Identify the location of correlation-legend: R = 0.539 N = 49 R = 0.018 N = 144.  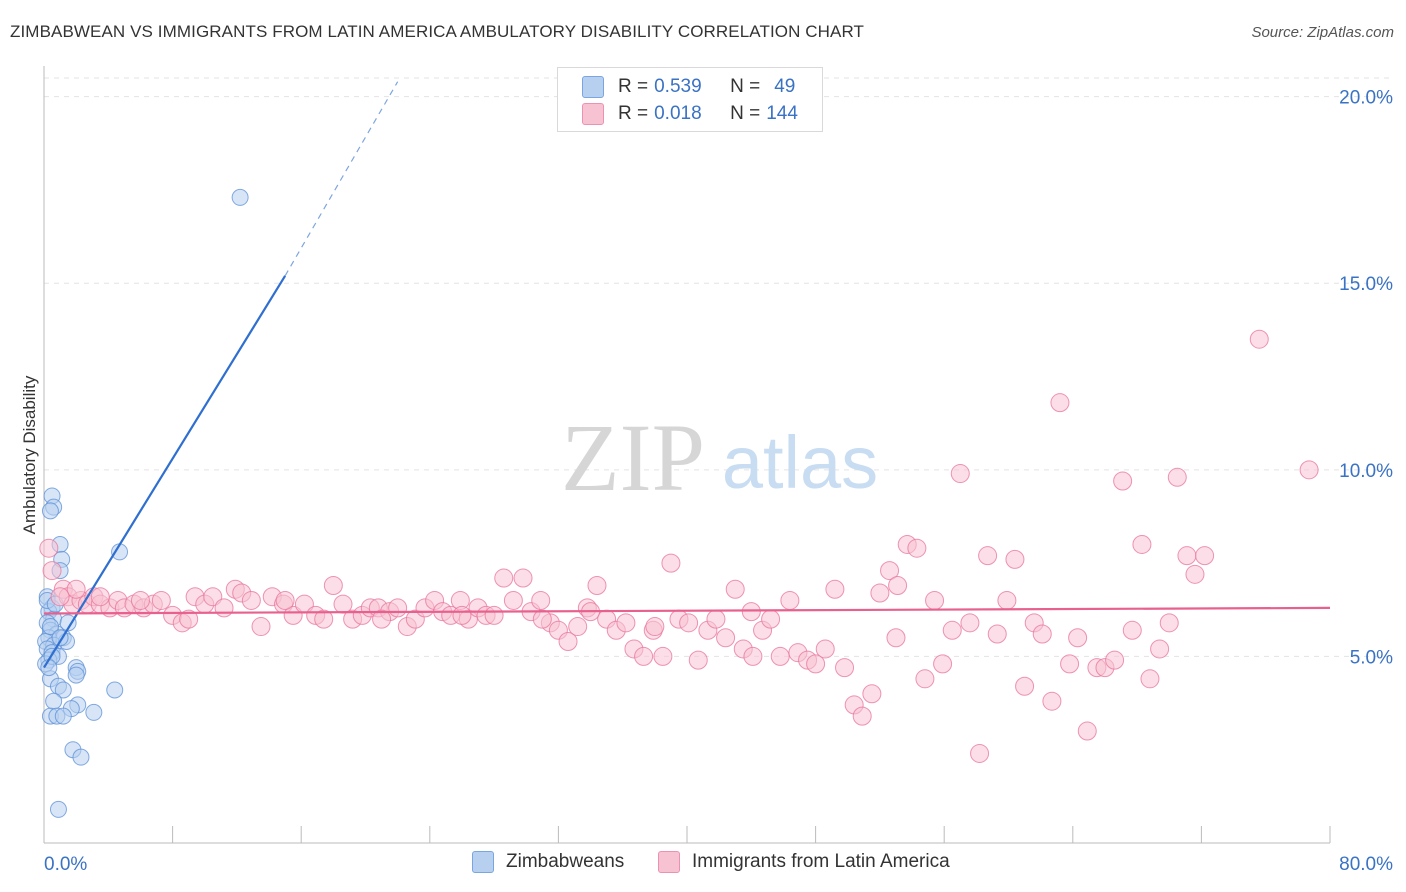
(690, 99).